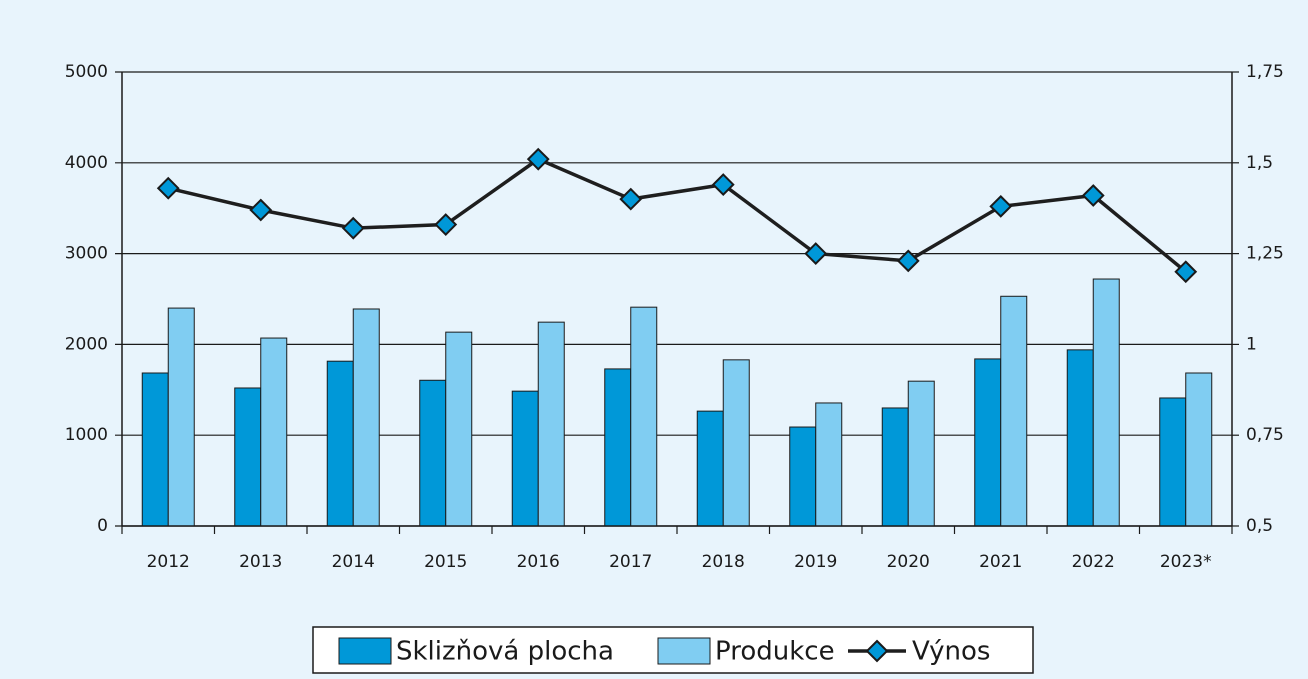 The height and width of the screenshot is (679, 1308). Describe the element at coordinates (1251, 344) in the screenshot. I see `y2-tick-label: 1` at that location.